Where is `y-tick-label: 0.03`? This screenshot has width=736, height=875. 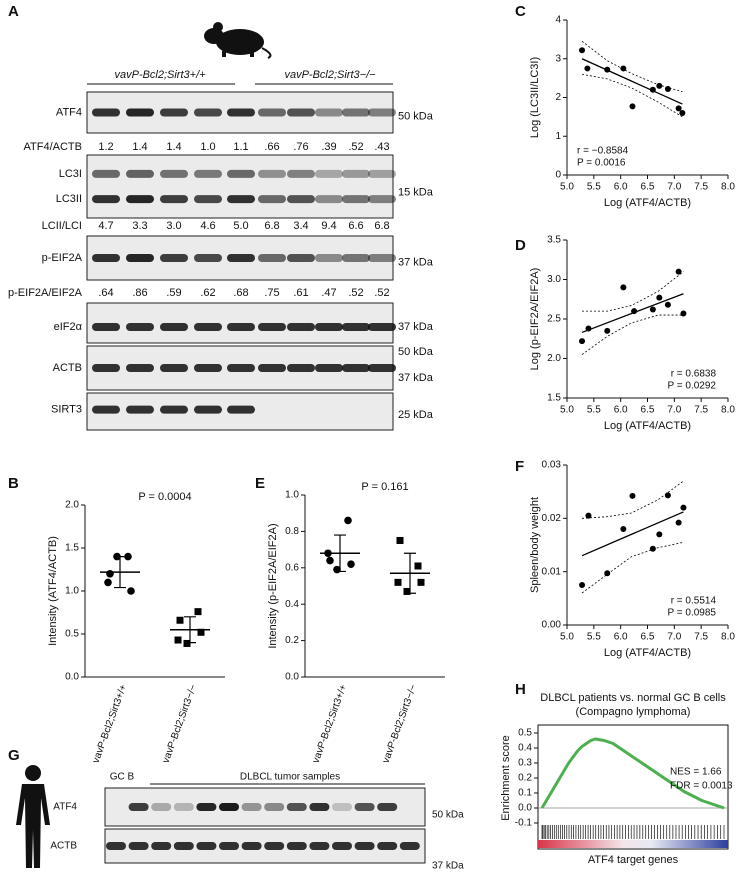
y-tick-label: 0.03 is located at coordinates (552, 465).